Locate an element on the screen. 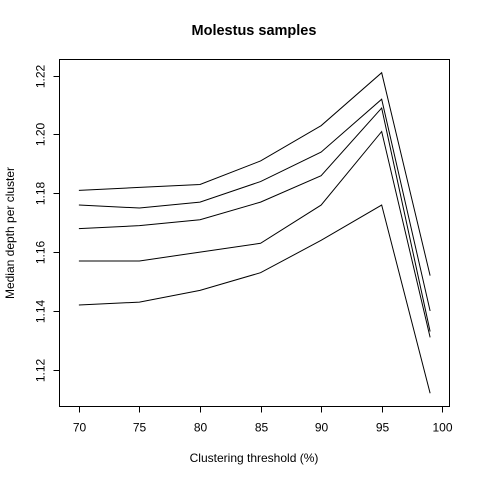 The width and height of the screenshot is (480, 480). y-tick-label: 1.14 is located at coordinates (41, 311).